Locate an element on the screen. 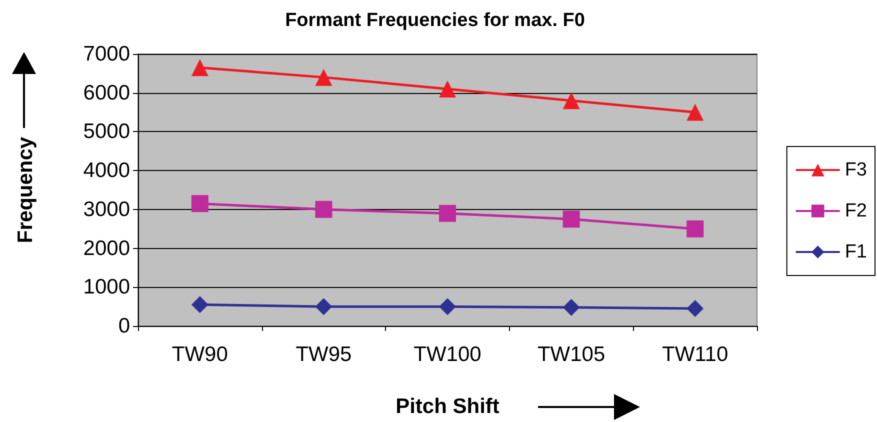  y-tick-label: 7000 is located at coordinates (106, 54).